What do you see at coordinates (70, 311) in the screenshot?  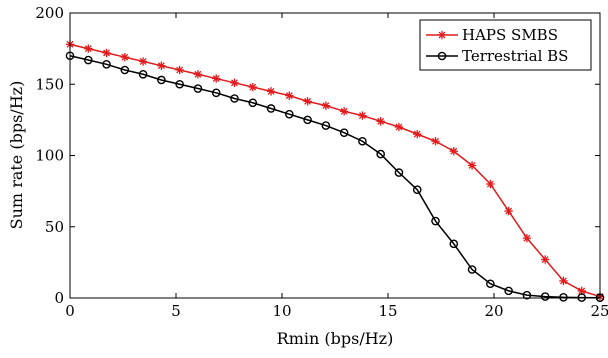 I see `x-tick-label: 0` at bounding box center [70, 311].